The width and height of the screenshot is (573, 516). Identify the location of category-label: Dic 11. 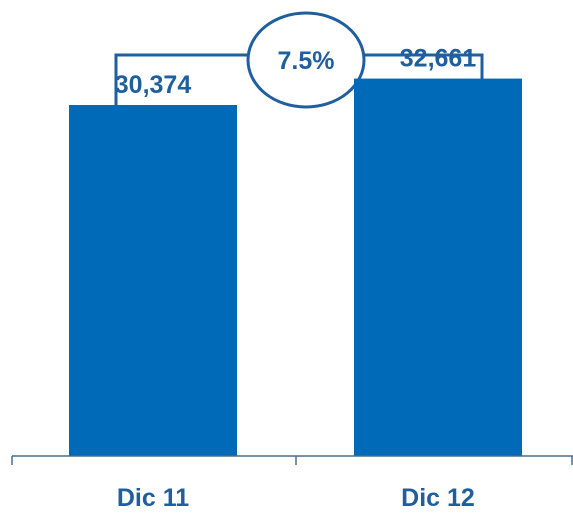
(153, 498).